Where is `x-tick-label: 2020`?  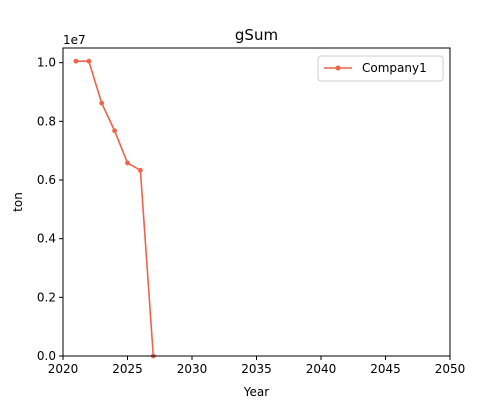
x-tick-label: 2020 is located at coordinates (63, 369).